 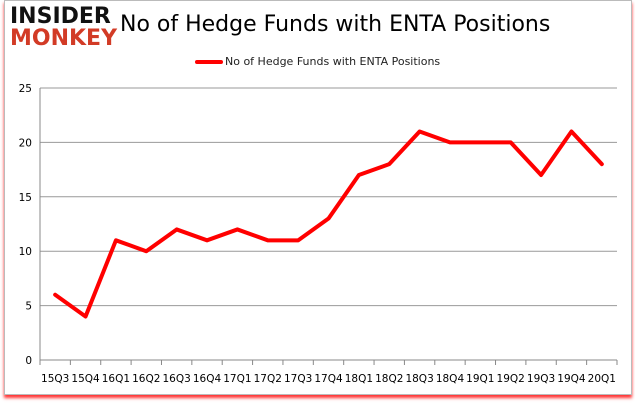 I want to click on insider-monkey-logo: INSIDER MONKEY, so click(x=63, y=28).